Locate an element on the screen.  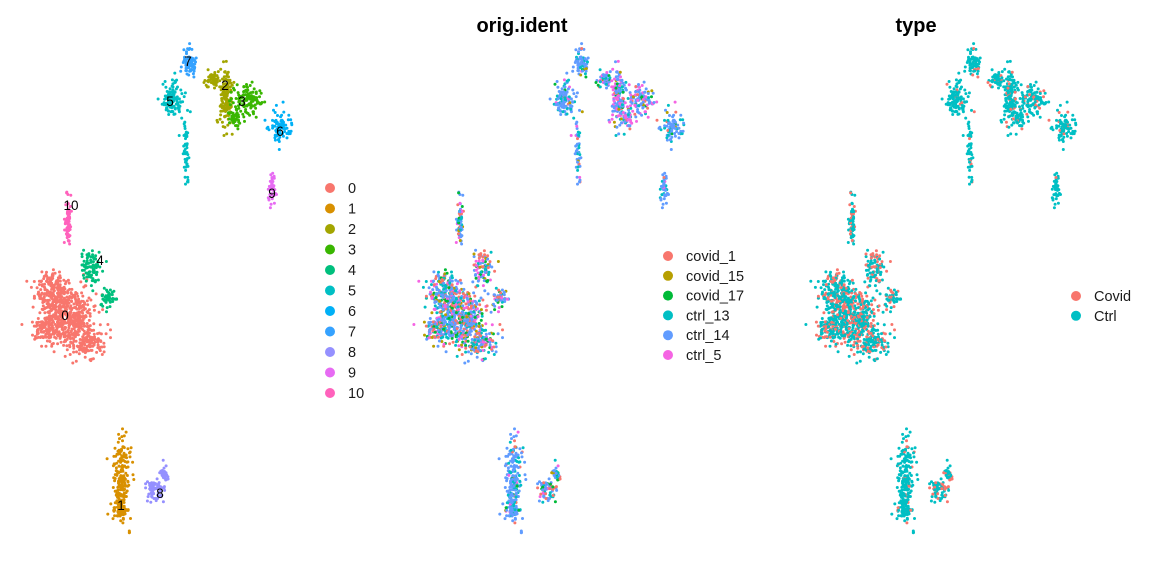
cluster-label-1: 1 is located at coordinates (121, 505).